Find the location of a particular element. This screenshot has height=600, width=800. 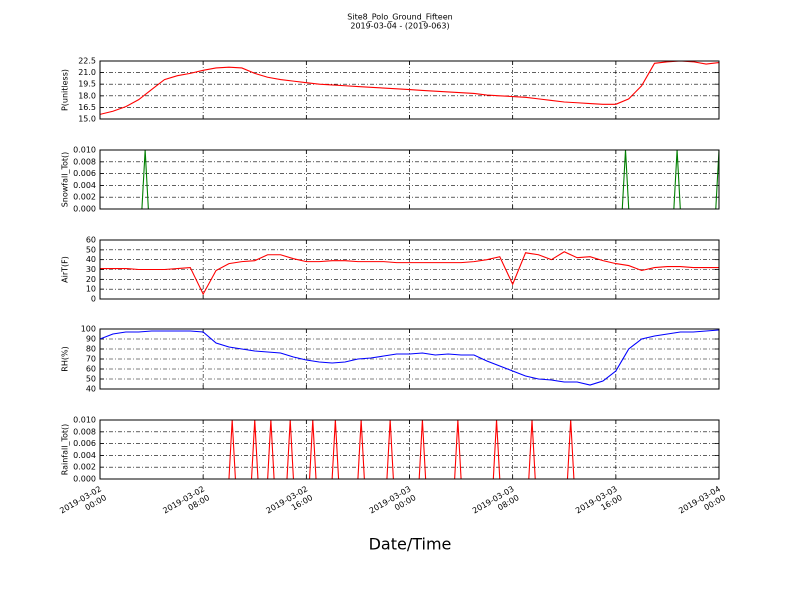

y-tick-label: 21.0 is located at coordinates (87, 72).